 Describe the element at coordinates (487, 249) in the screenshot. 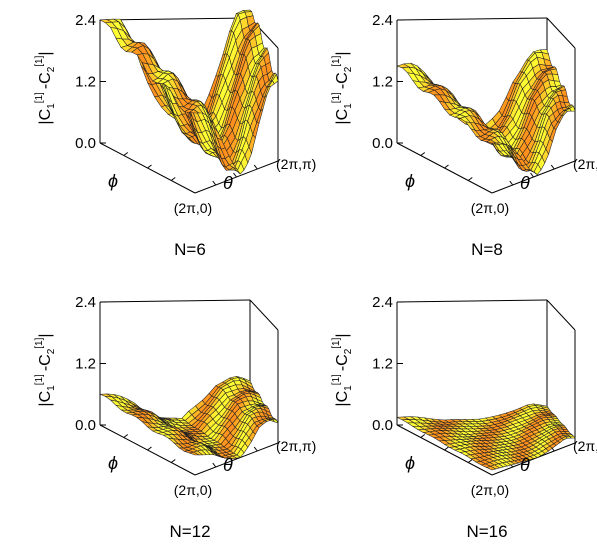

I see `panel-title: N=8` at that location.